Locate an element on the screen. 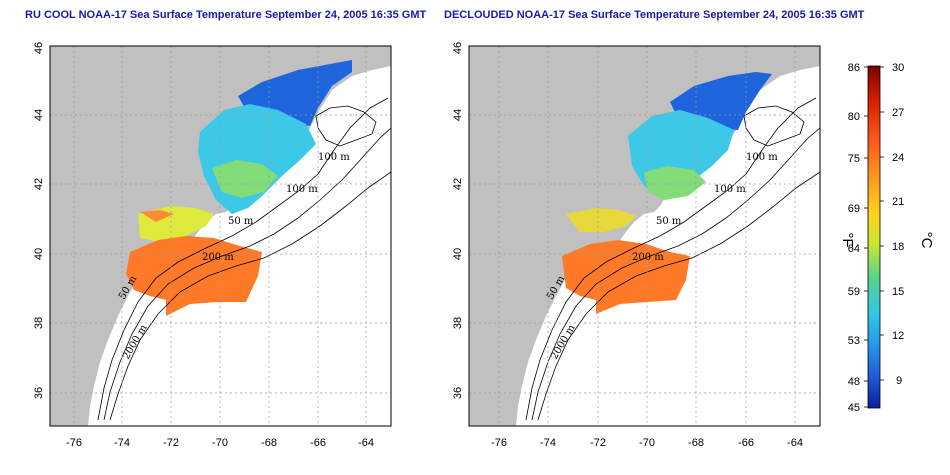 Image resolution: width=950 pixels, height=475 pixels. right-lat-tick: 40 is located at coordinates (458, 254).